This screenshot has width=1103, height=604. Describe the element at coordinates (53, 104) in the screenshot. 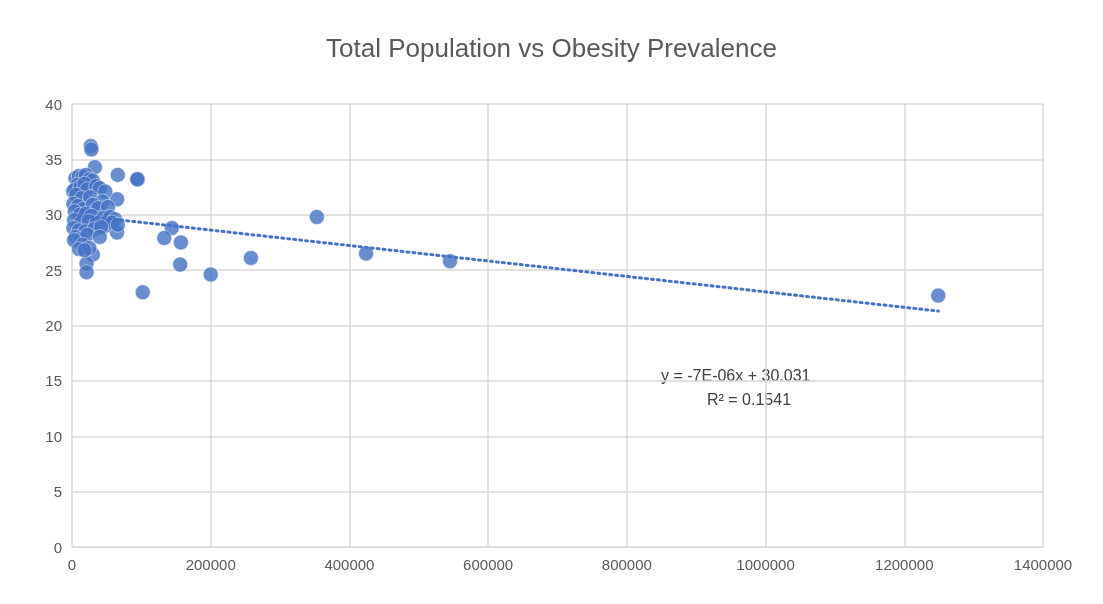

I see `y-tick-label: 40` at that location.